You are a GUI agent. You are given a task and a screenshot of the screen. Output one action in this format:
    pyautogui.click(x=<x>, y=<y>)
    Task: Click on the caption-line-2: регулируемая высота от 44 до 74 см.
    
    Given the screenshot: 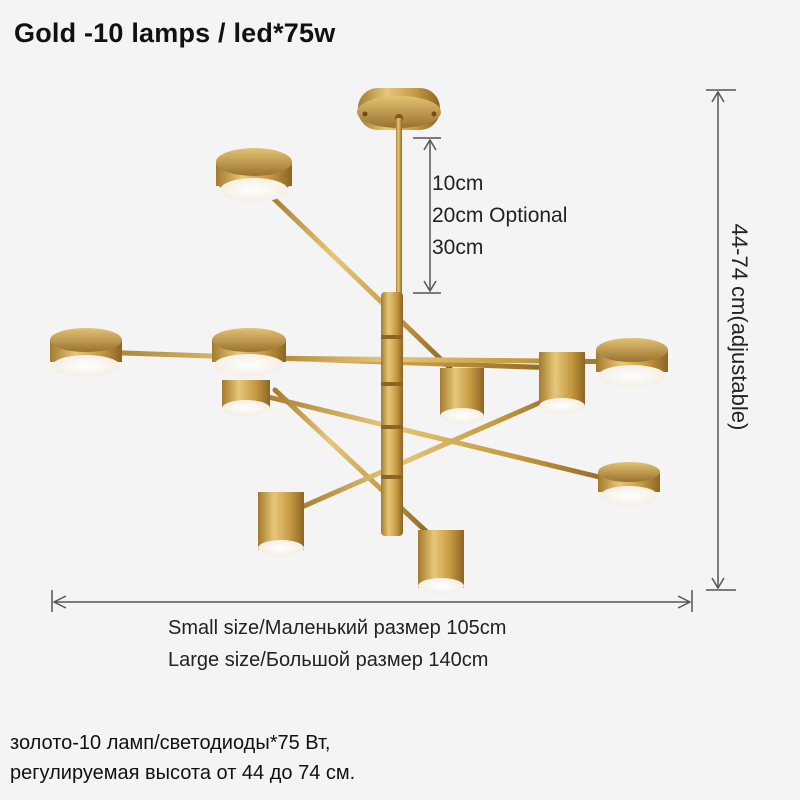 What is the action you would take?
    pyautogui.click(x=183, y=773)
    